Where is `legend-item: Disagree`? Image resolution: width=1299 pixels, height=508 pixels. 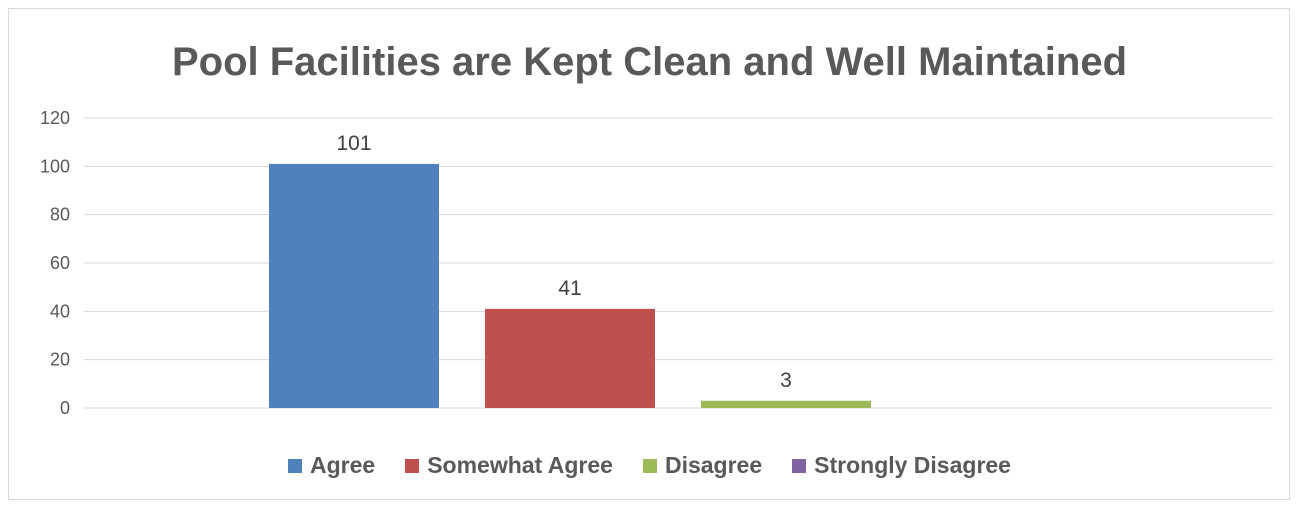 legend-item: Disagree is located at coordinates (702, 465).